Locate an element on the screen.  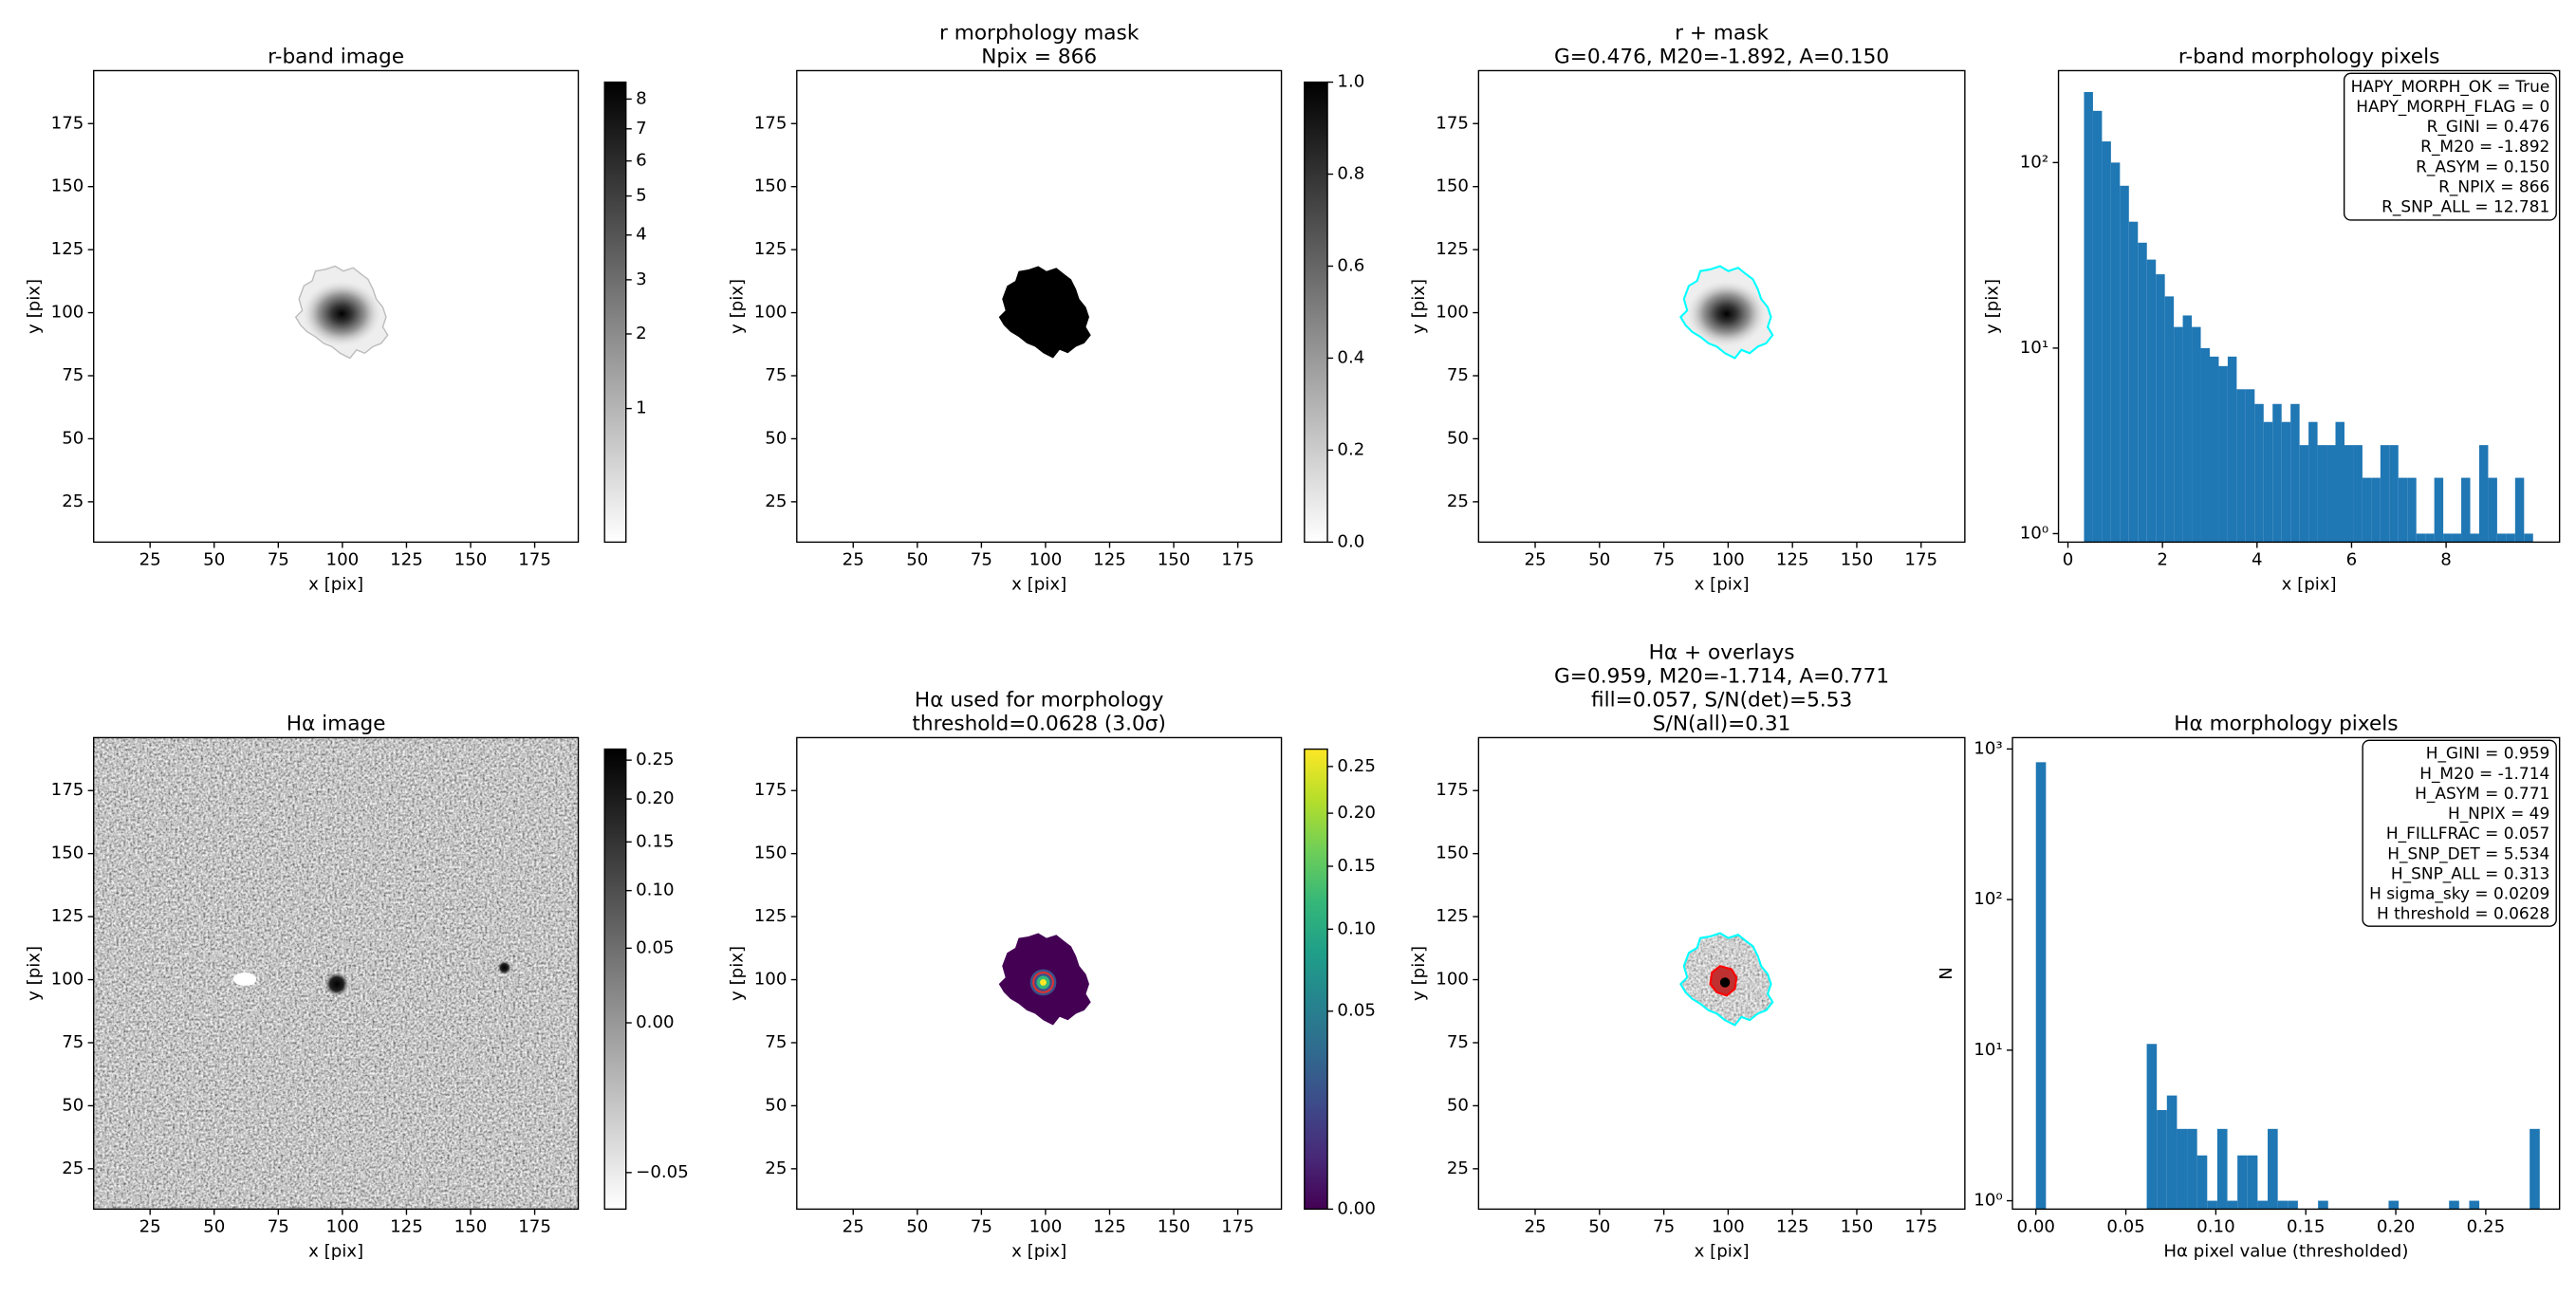
stats-line: H_GINI = 0.959 is located at coordinates (2488, 754).